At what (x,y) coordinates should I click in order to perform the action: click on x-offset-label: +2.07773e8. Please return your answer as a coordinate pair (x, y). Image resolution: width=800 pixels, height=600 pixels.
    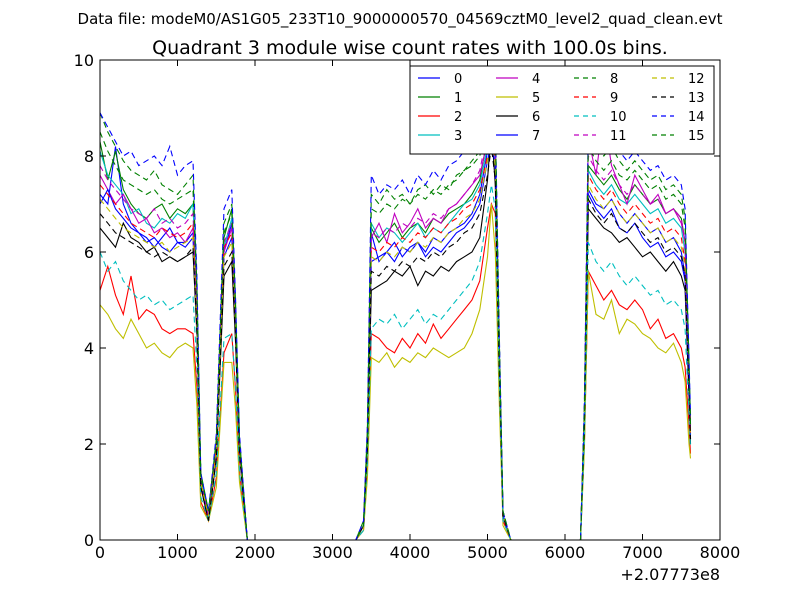
    Looking at the image, I should click on (670, 574).